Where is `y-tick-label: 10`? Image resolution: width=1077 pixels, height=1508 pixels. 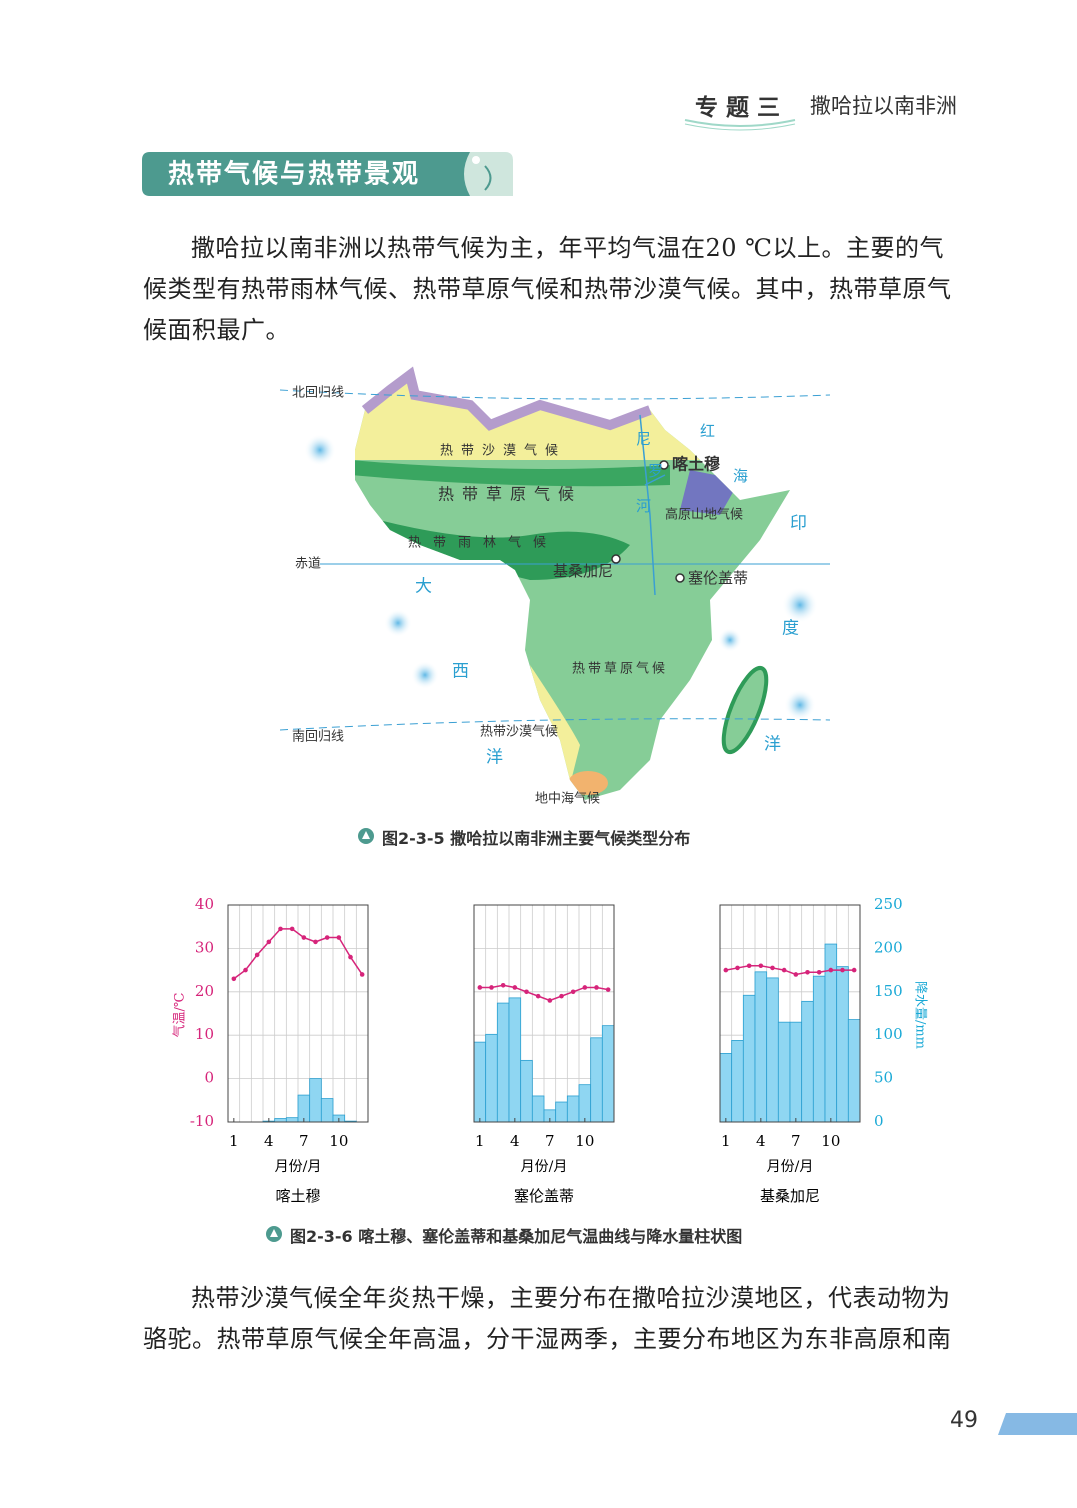 y-tick-label: 10 is located at coordinates (204, 1034).